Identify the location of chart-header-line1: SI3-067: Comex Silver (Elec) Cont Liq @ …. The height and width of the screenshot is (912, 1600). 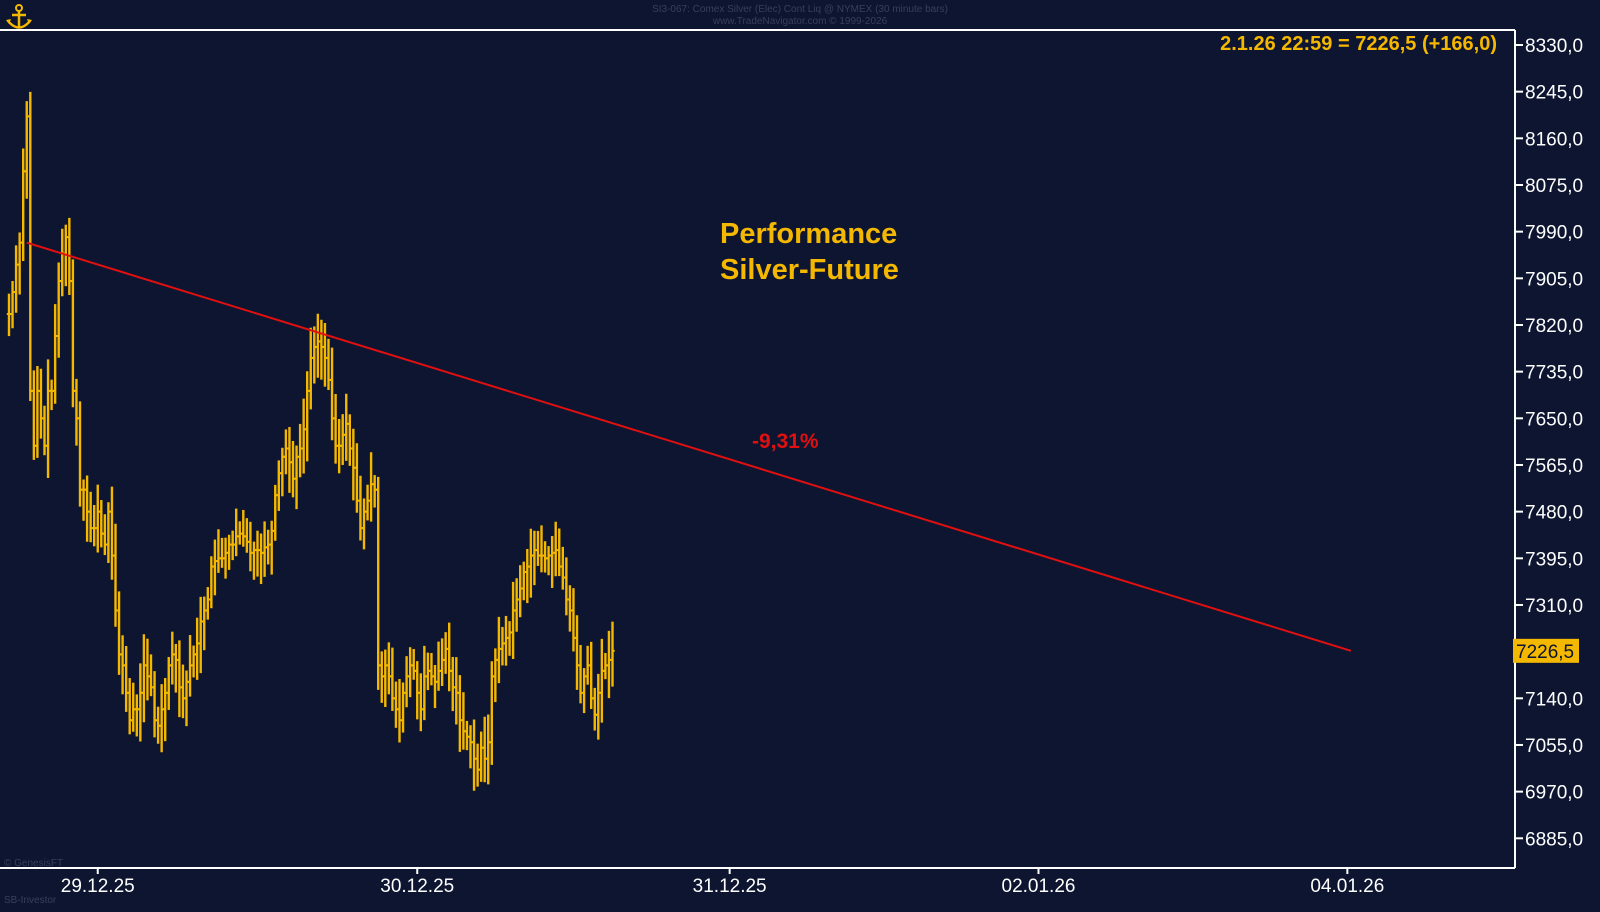
(800, 9).